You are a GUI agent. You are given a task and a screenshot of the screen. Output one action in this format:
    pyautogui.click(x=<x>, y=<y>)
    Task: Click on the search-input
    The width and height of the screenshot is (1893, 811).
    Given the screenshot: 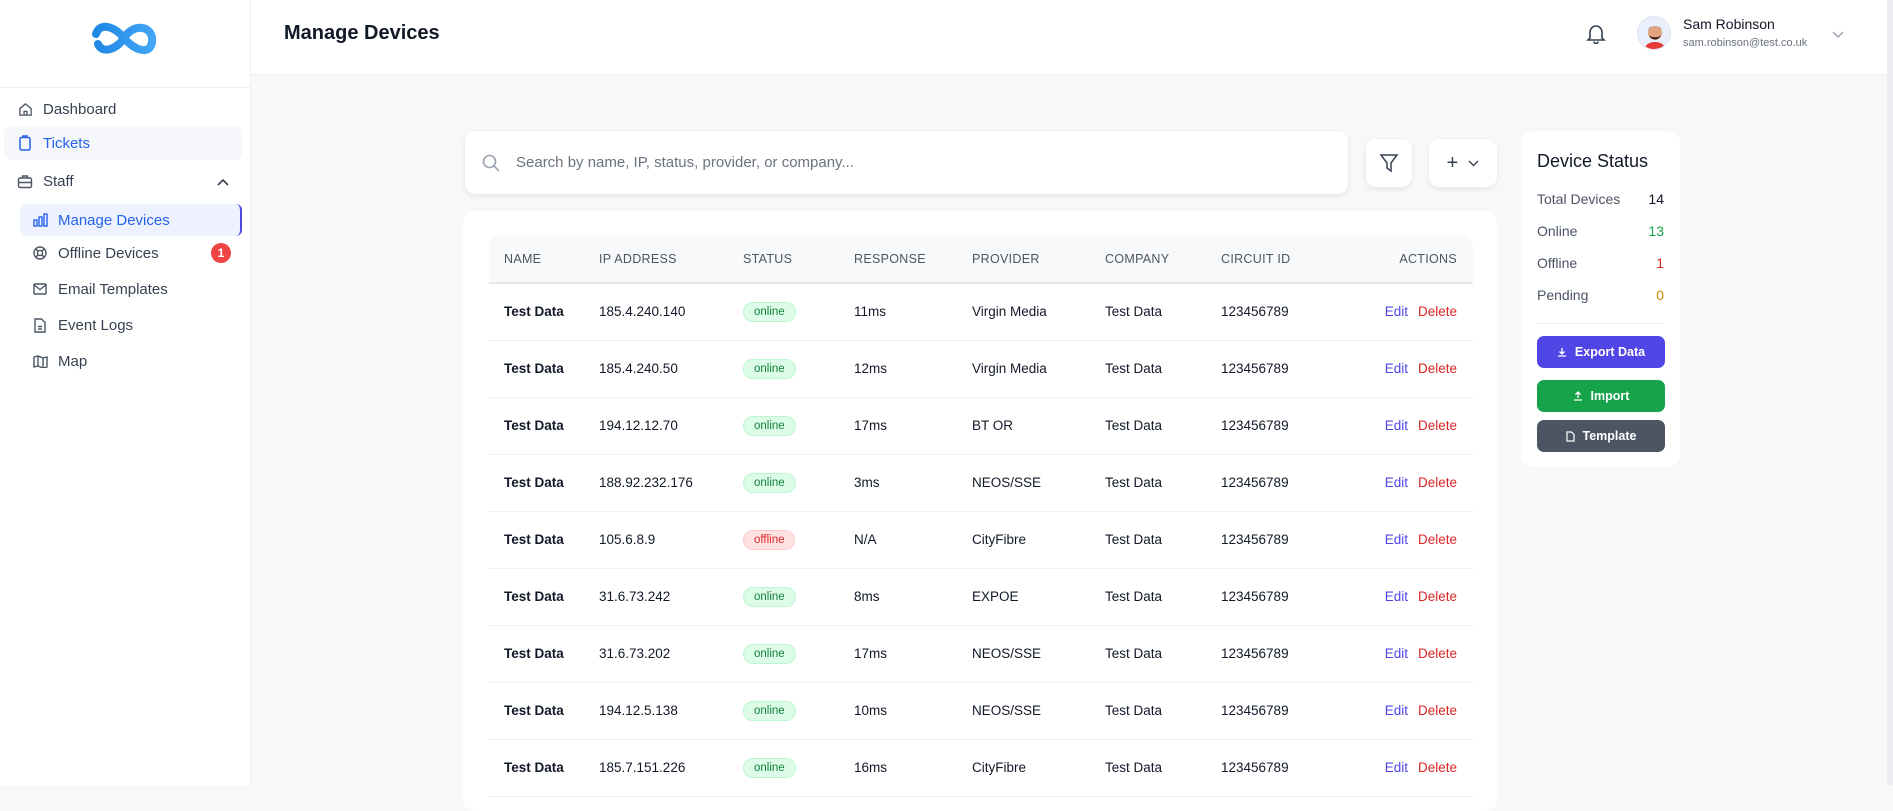 What is the action you would take?
    pyautogui.click(x=906, y=162)
    